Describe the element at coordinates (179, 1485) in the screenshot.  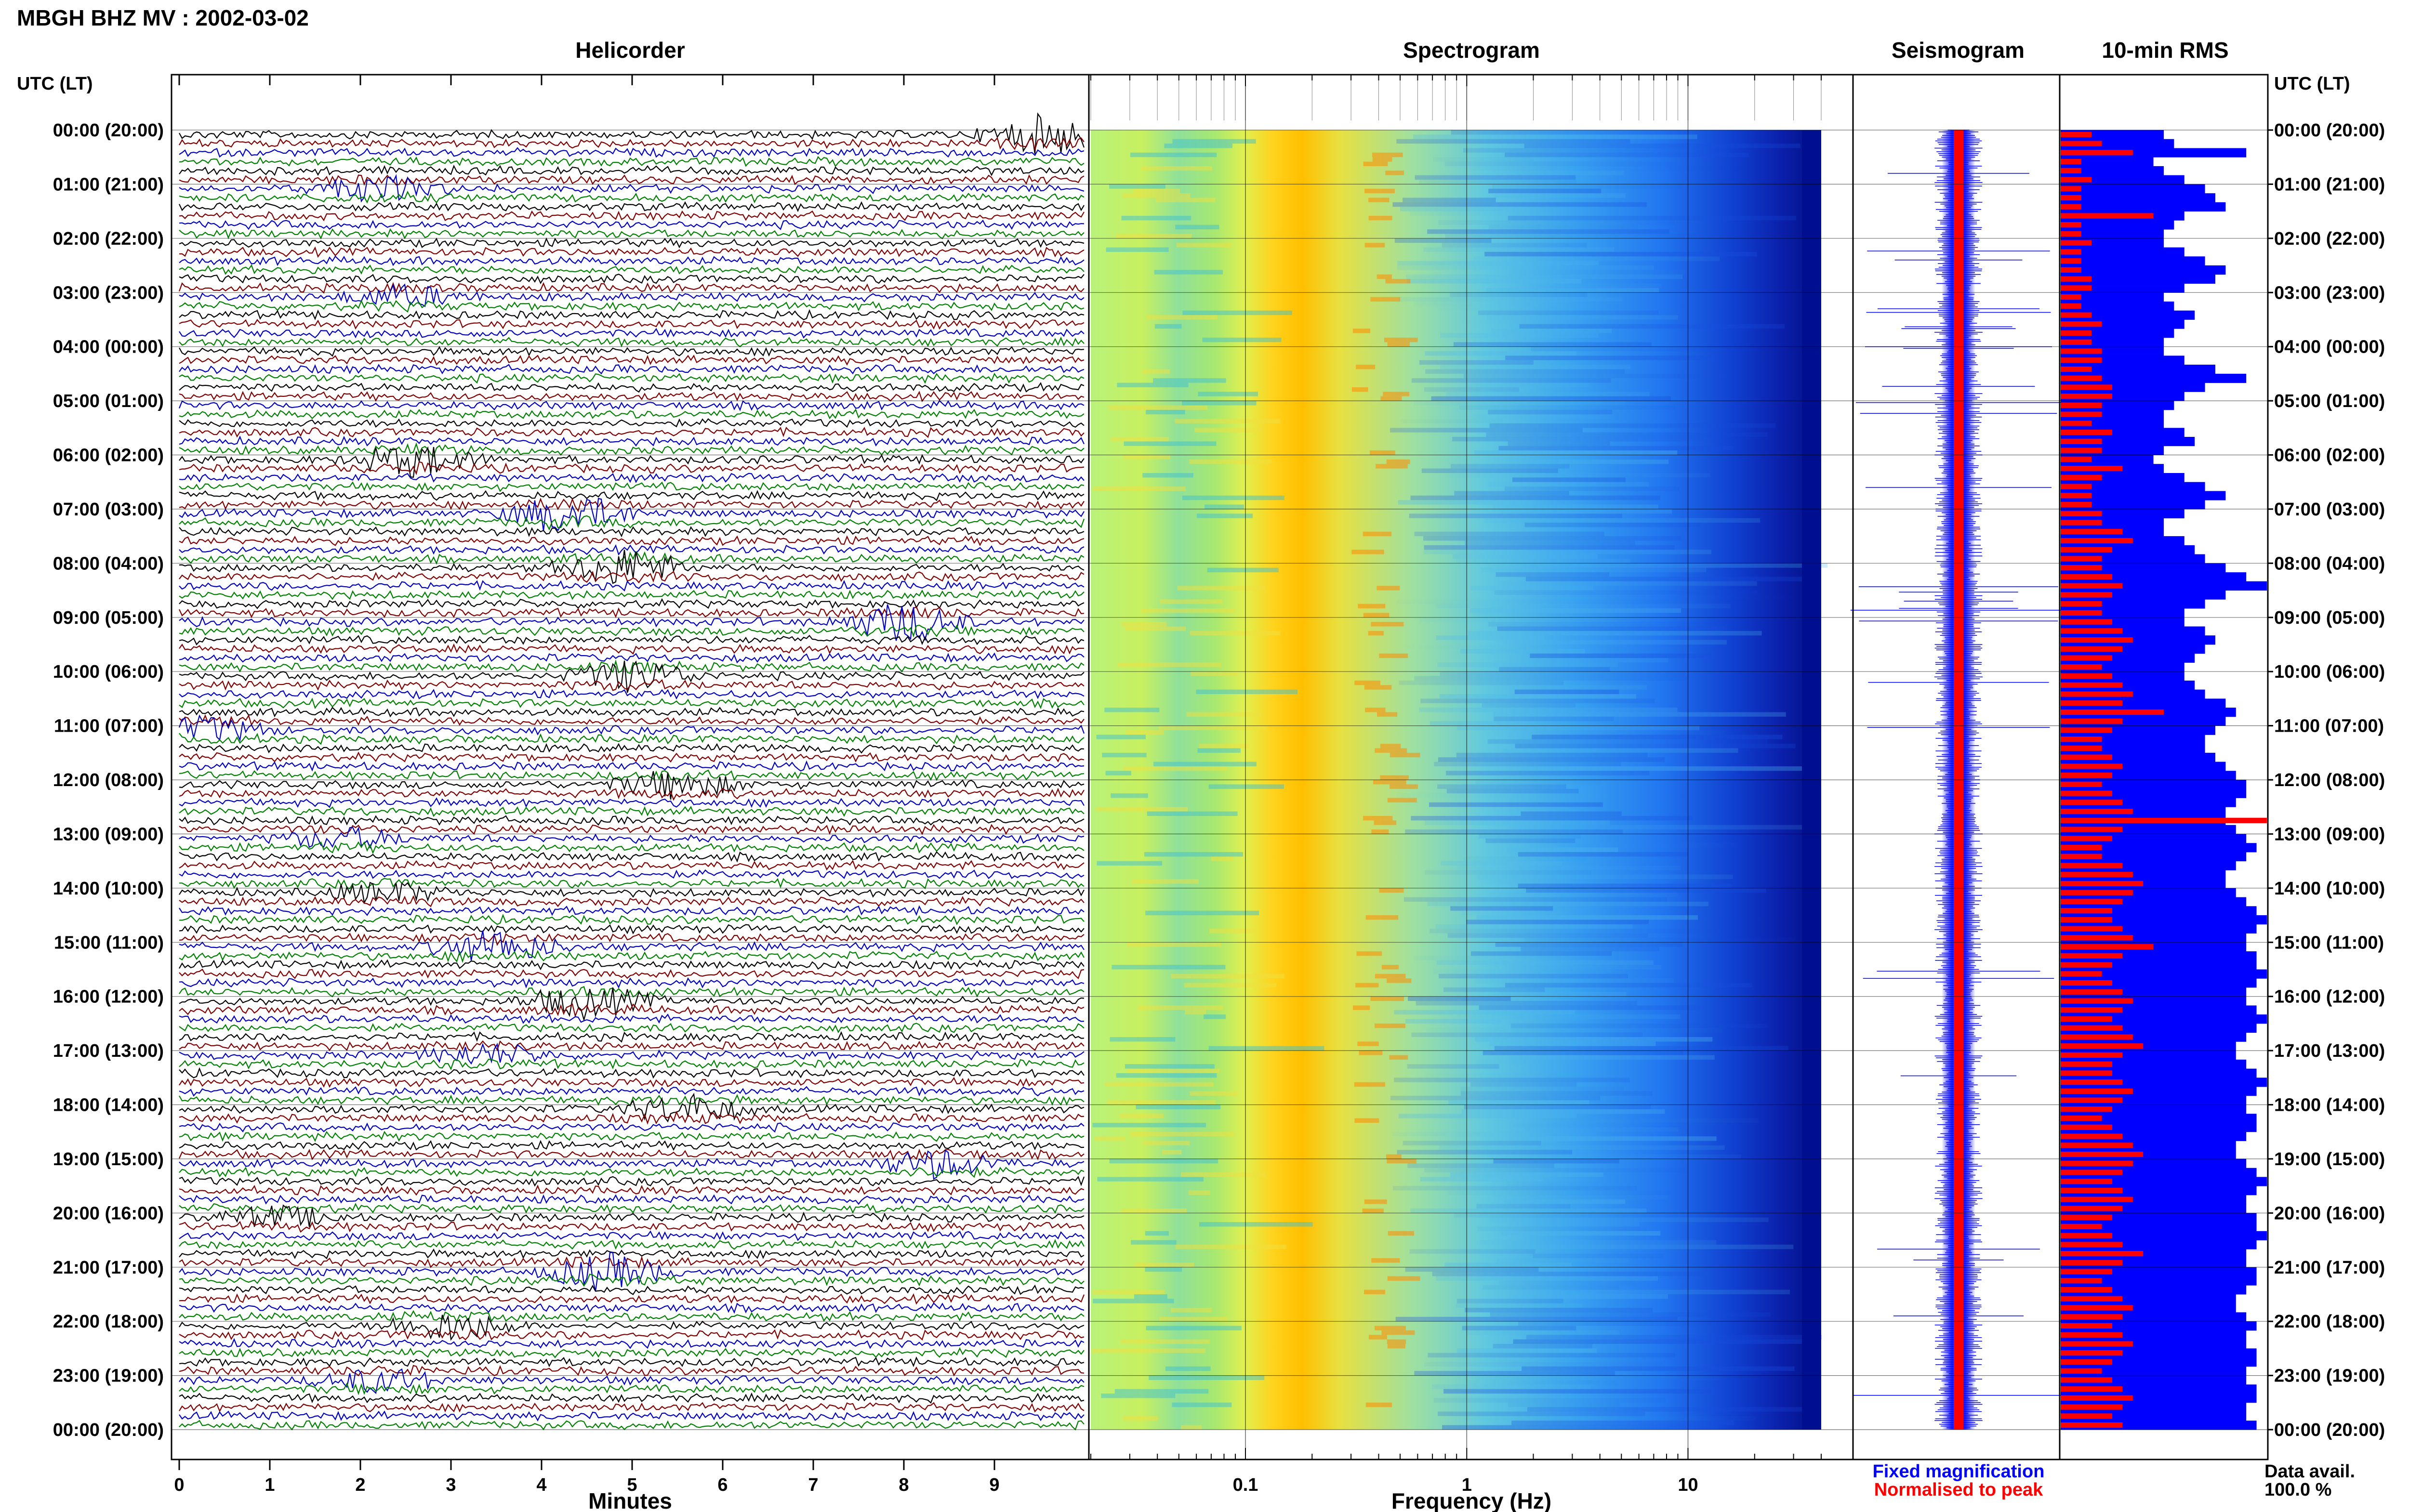
I see `helicorder-tick-label: 0` at that location.